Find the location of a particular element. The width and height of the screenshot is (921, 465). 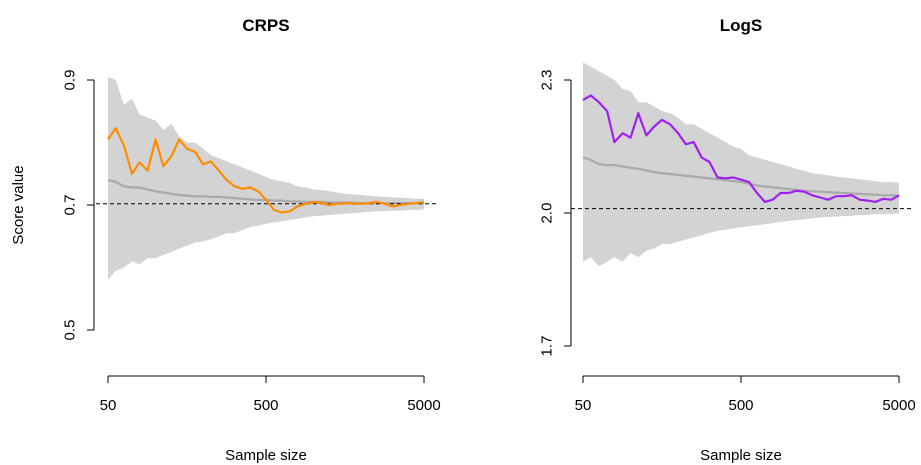

mean-line is located at coordinates (741, 176).